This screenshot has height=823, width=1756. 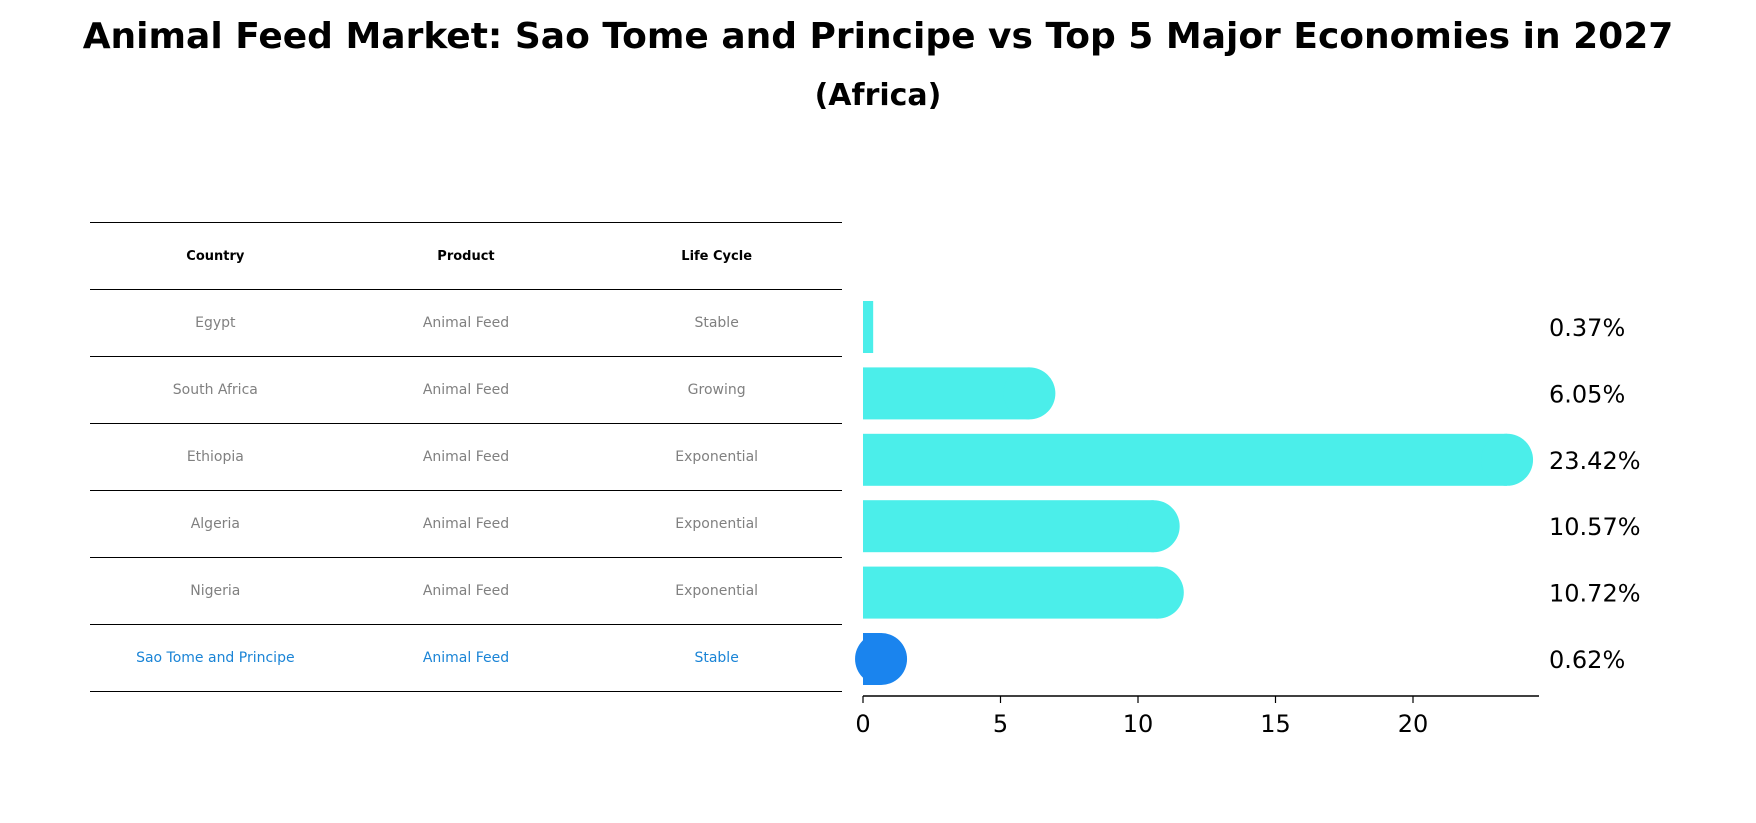 What do you see at coordinates (1587, 394) in the screenshot?
I see `data-label-south-africa: 6.05%` at bounding box center [1587, 394].